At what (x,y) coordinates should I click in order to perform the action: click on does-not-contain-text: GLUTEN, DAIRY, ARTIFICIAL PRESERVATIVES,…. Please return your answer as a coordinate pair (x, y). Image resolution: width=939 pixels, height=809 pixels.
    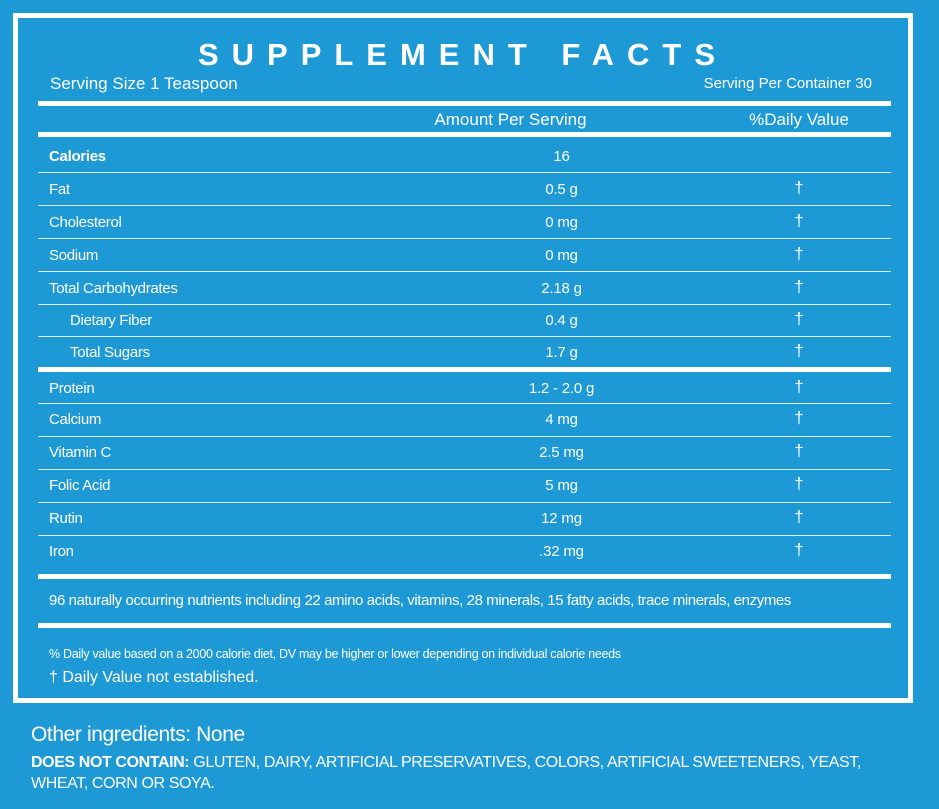
    Looking at the image, I should click on (446, 773).